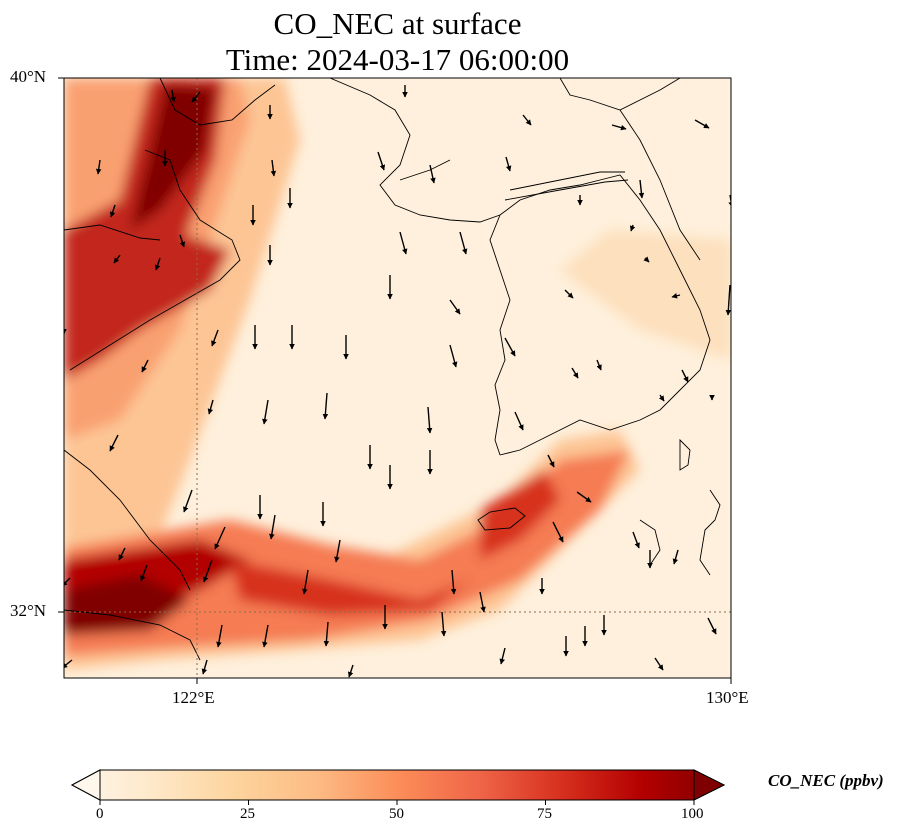 Image resolution: width=920 pixels, height=836 pixels. Describe the element at coordinates (193, 697) in the screenshot. I see `xtick-label-122: 122°E` at that location.